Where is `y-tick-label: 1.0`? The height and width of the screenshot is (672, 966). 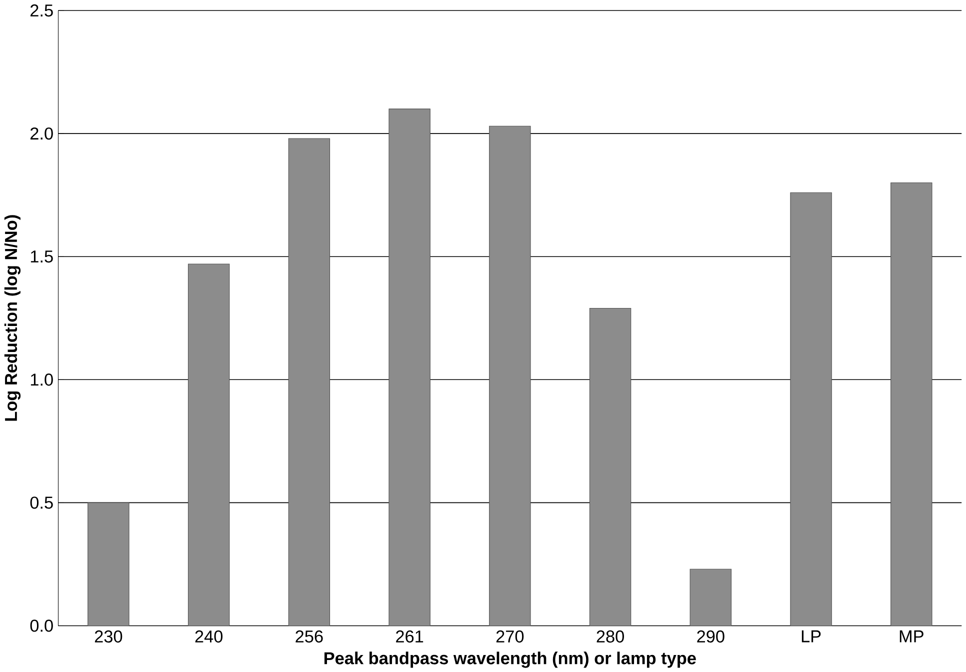 y-tick-label: 1.0 is located at coordinates (41, 379).